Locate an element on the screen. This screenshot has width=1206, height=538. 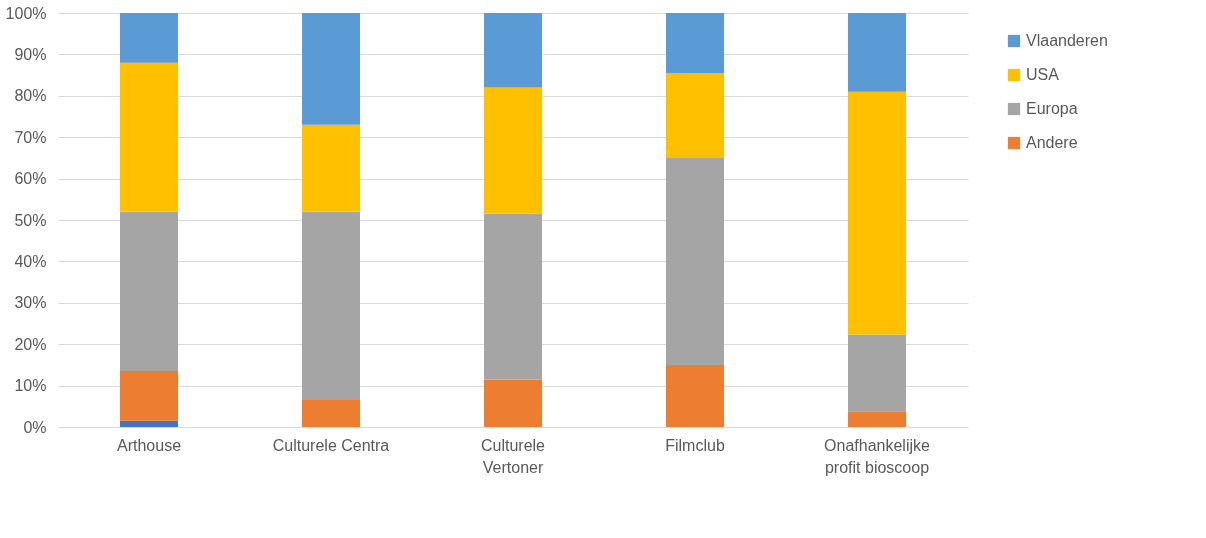
y-tick-label: 30% is located at coordinates (30, 303).